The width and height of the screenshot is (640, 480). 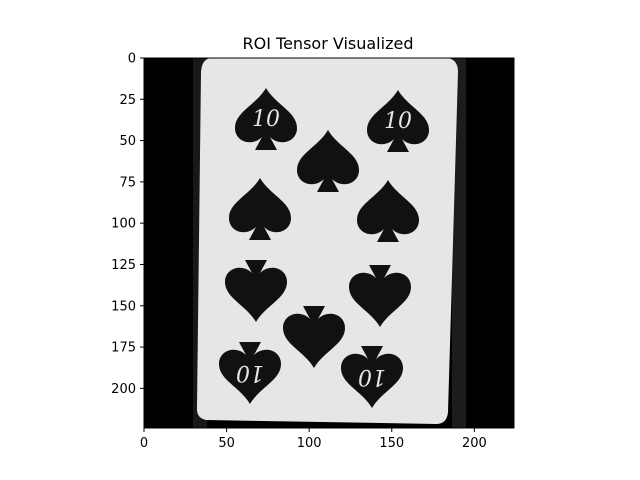 What do you see at coordinates (309, 443) in the screenshot?
I see `x-tick-label: 100` at bounding box center [309, 443].